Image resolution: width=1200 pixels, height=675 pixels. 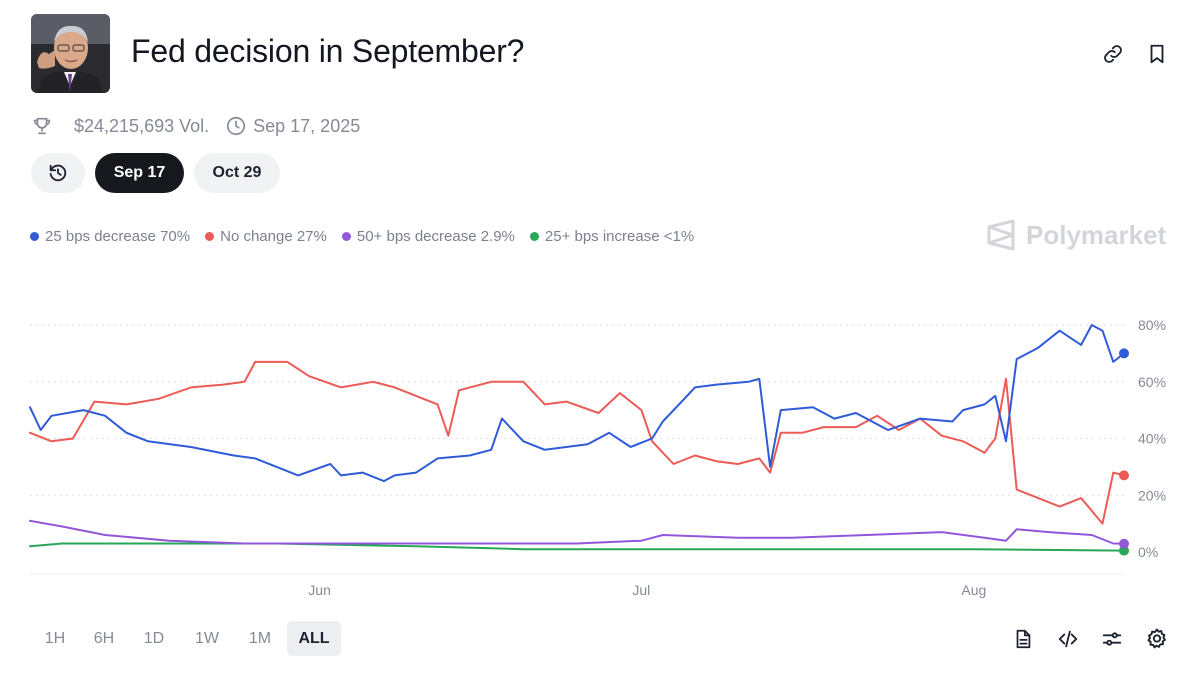 I want to click on market-meta: $24,215,693 Vol. Sep 17, 2025, so click(x=195, y=126).